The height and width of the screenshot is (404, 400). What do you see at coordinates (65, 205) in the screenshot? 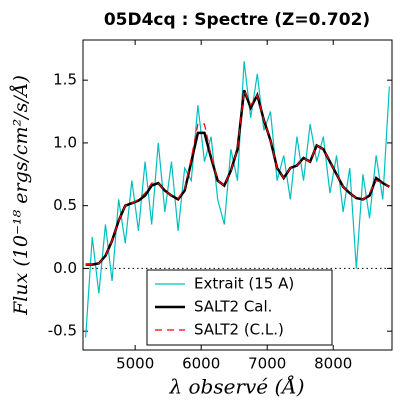
I see `y-tick-label: 0.5` at bounding box center [65, 205].